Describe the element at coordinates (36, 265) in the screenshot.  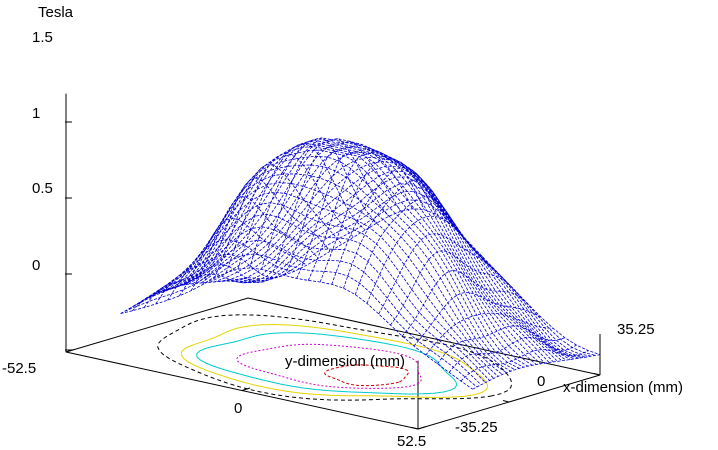
I see `z-tick-label-0: 0` at that location.